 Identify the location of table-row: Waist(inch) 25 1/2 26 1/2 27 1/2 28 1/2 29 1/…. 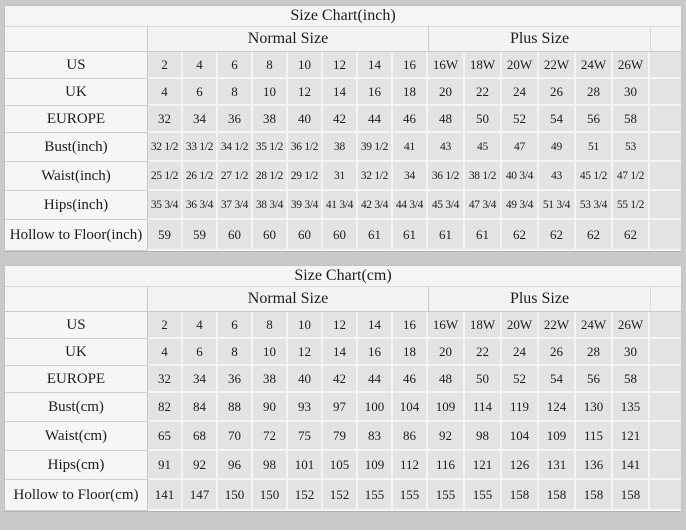
(343, 176).